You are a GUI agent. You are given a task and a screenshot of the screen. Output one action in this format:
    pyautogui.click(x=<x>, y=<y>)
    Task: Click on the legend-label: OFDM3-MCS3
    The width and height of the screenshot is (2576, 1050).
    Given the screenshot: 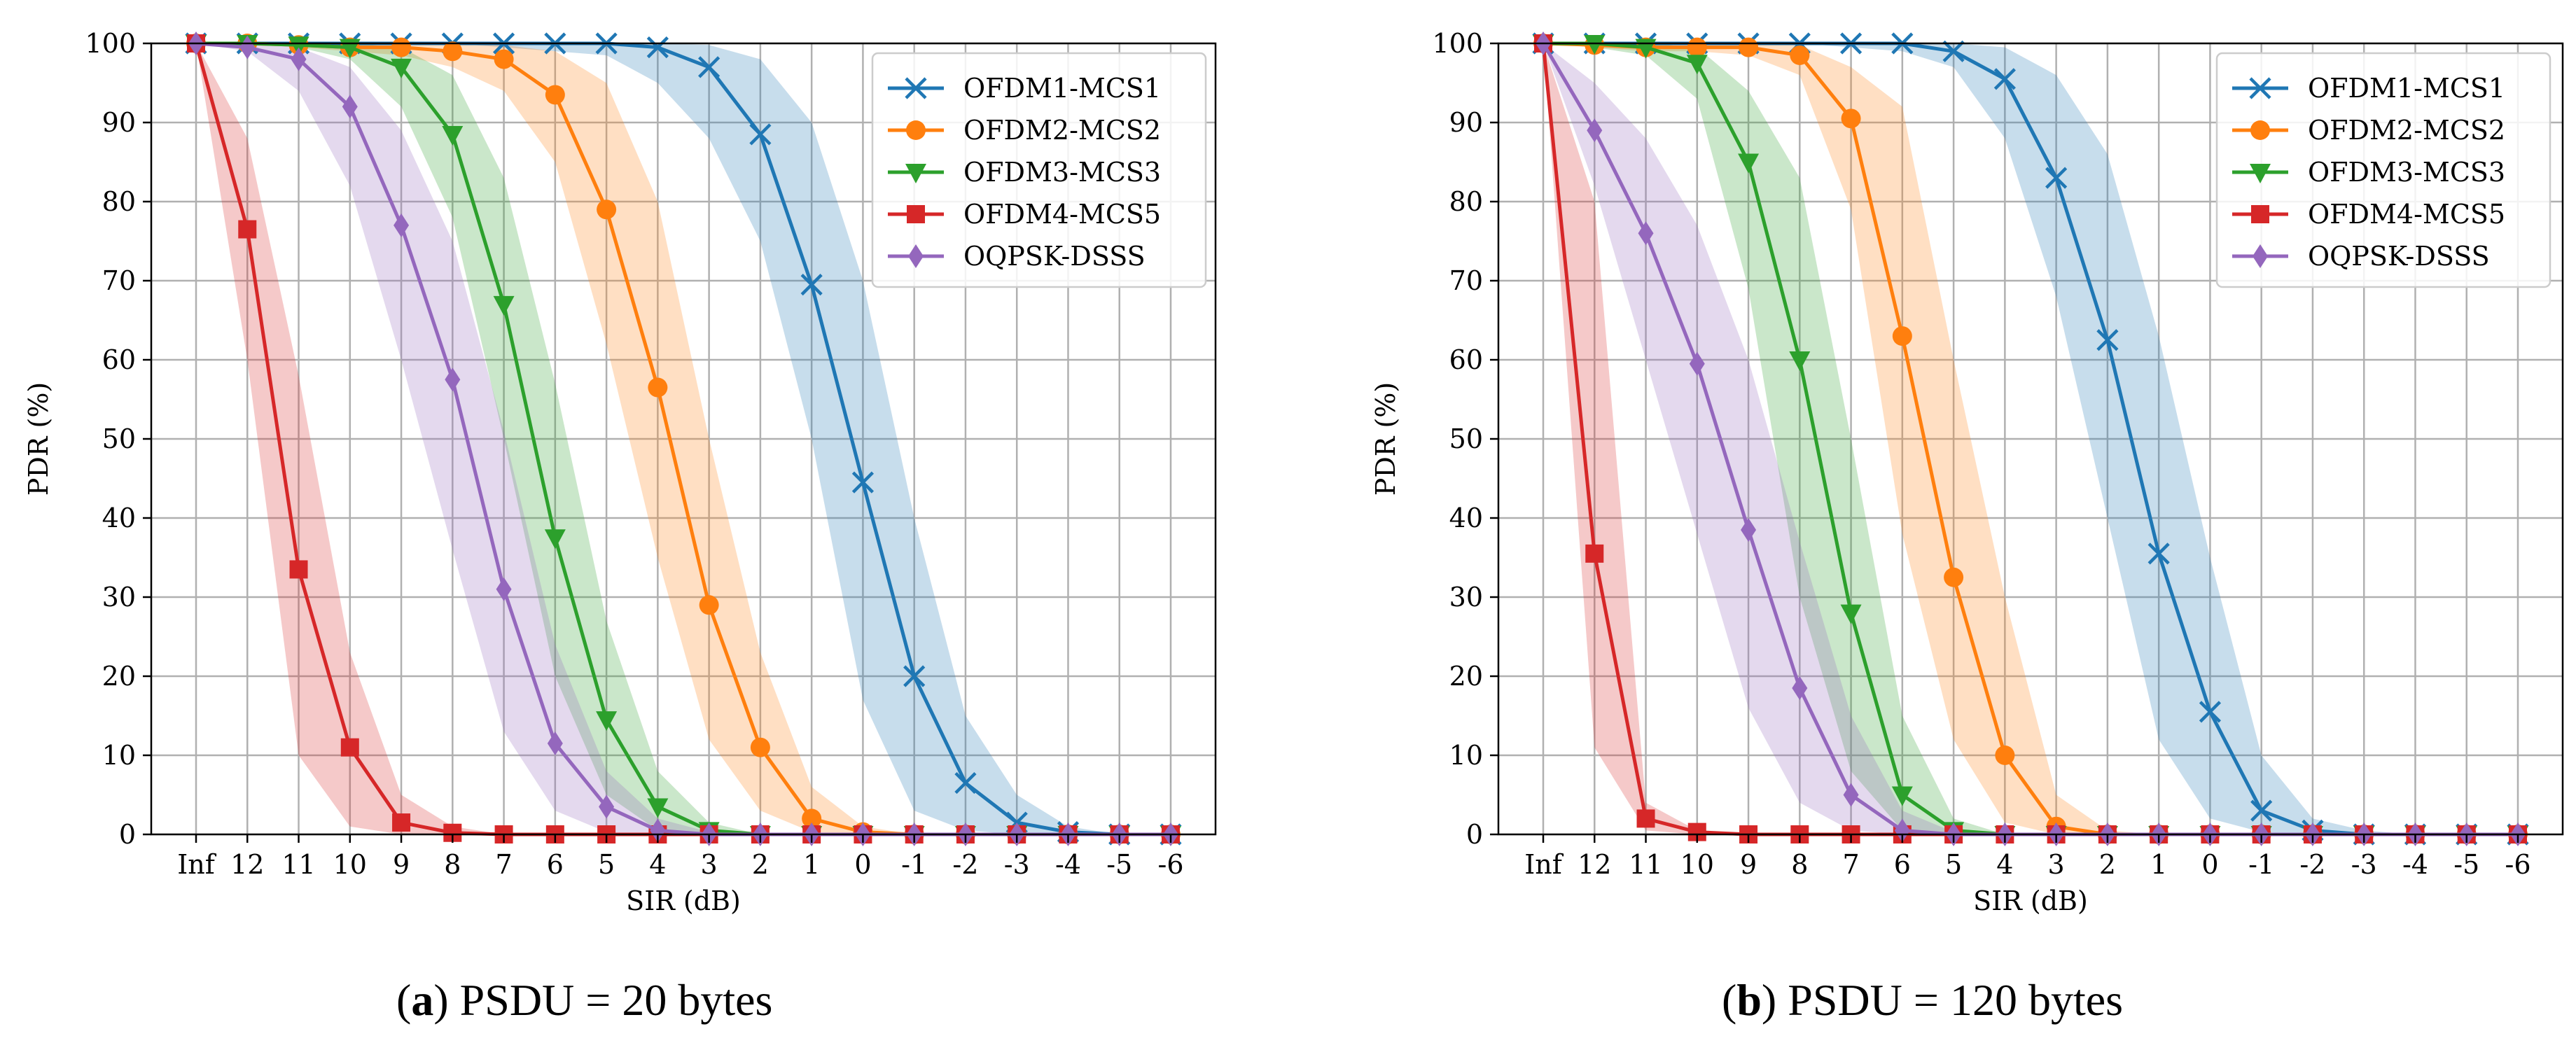 What is the action you would take?
    pyautogui.click(x=1062, y=172)
    